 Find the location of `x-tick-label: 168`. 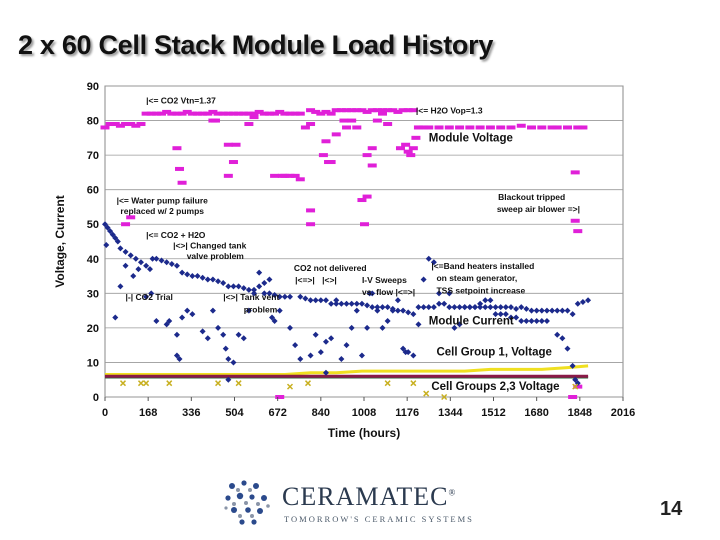

x-tick-label: 168 is located at coordinates (148, 413).